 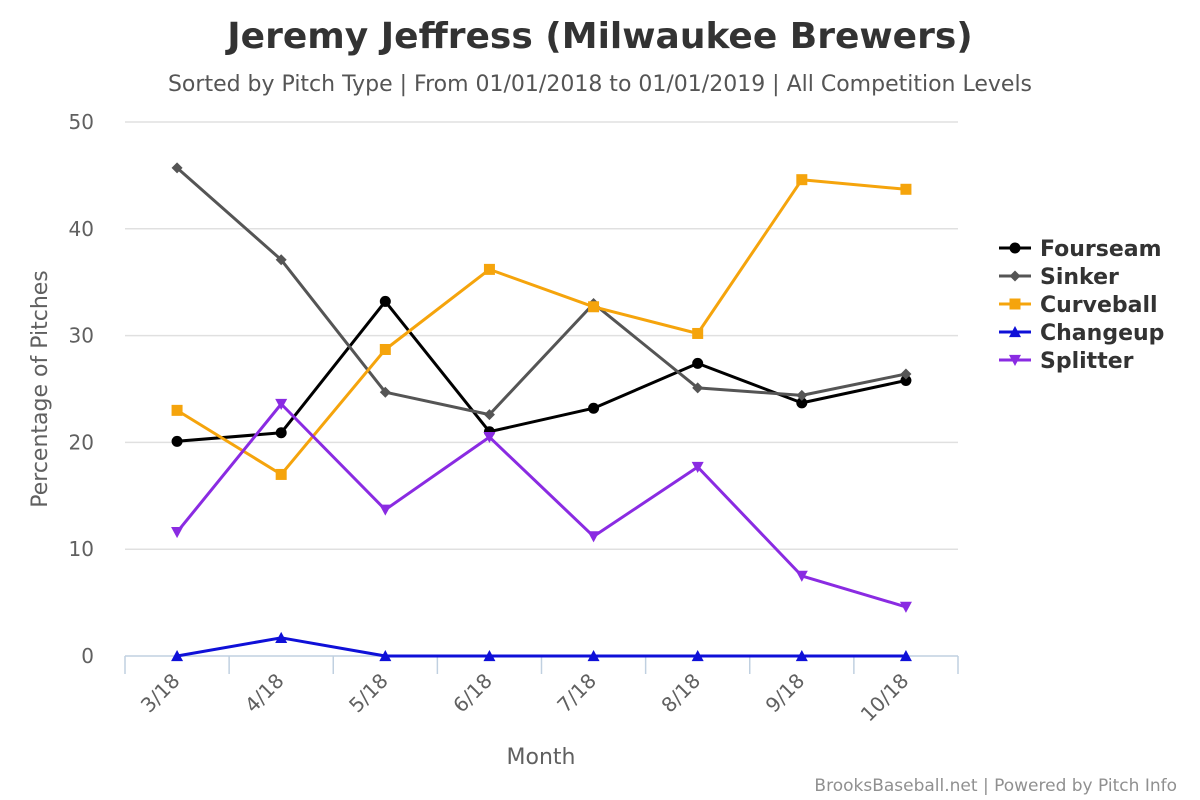 I want to click on legend-item-changeup: Changeup, so click(x=1081, y=333).